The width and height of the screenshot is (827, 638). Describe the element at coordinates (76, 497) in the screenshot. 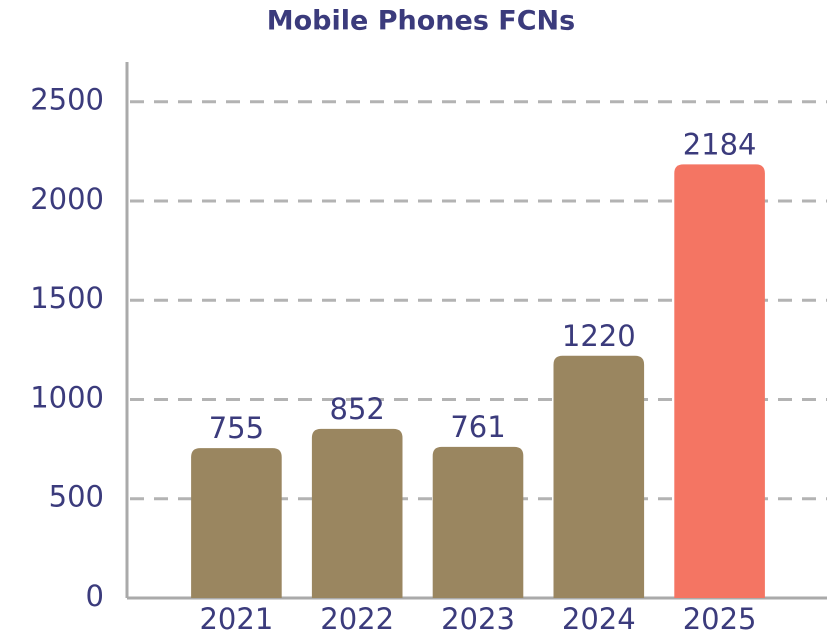

I see `y-tick-label: 500` at that location.